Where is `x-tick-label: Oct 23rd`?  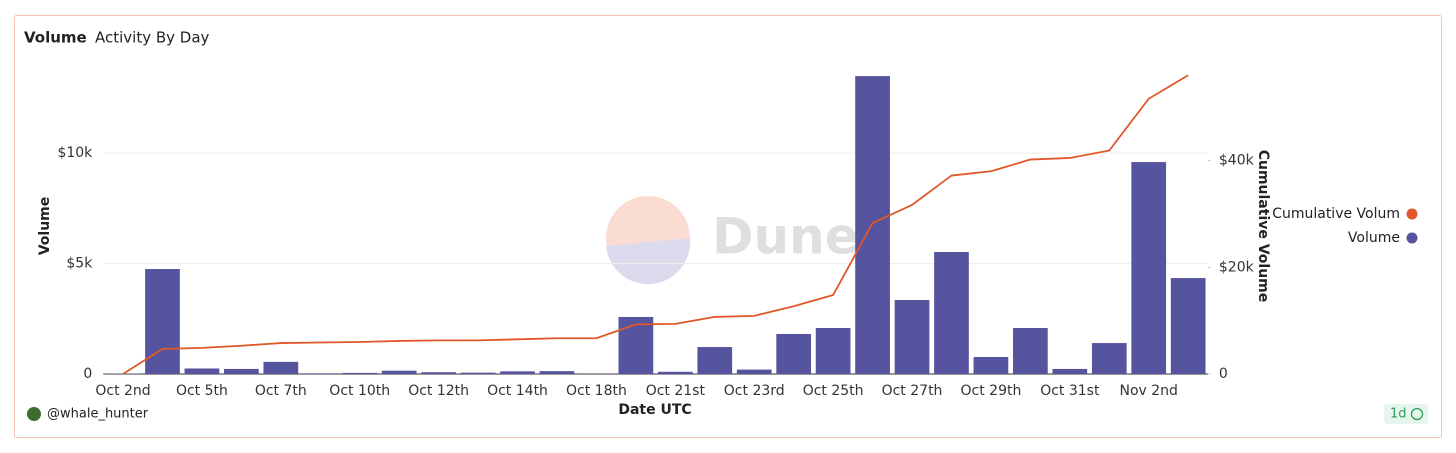
x-tick-label: Oct 23rd is located at coordinates (754, 391).